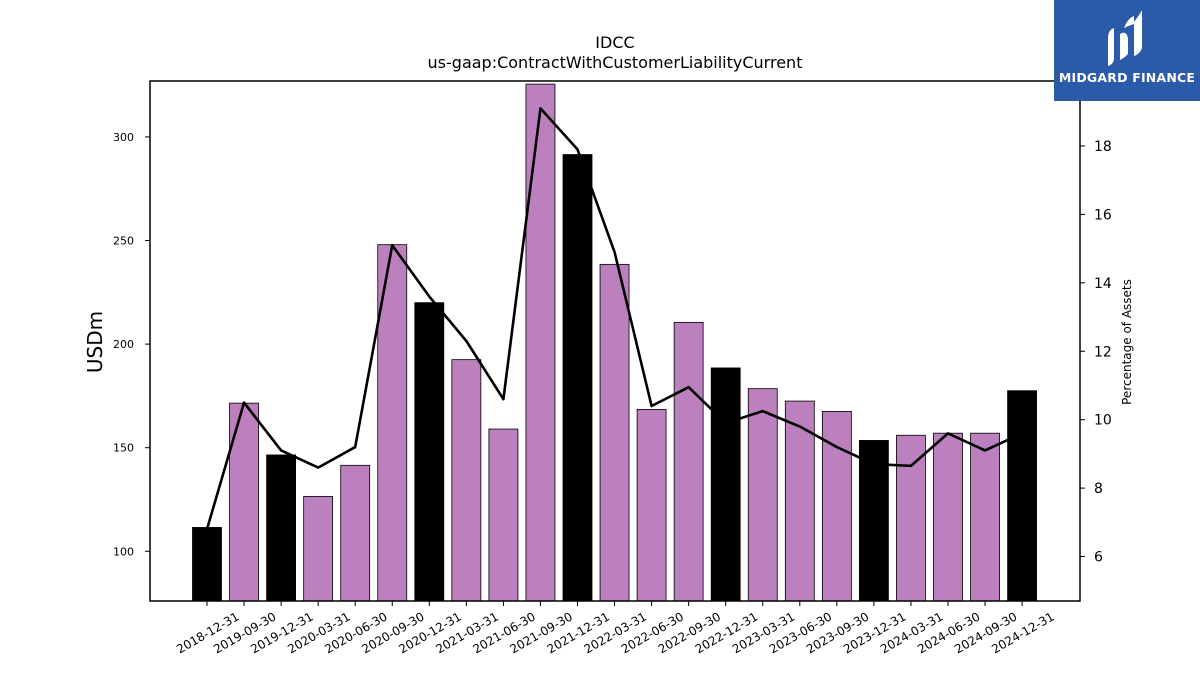 Image resolution: width=1200 pixels, height=675 pixels. I want to click on y2-tick-label: 8, so click(1098, 489).